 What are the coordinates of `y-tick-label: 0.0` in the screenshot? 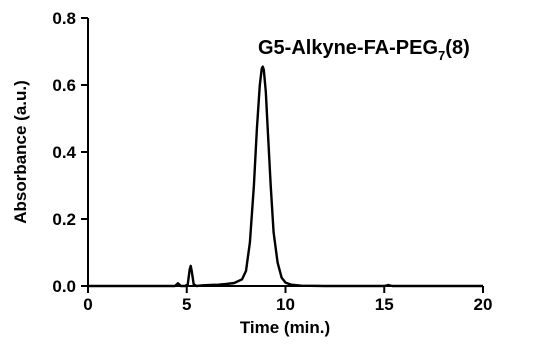 It's located at (64, 286).